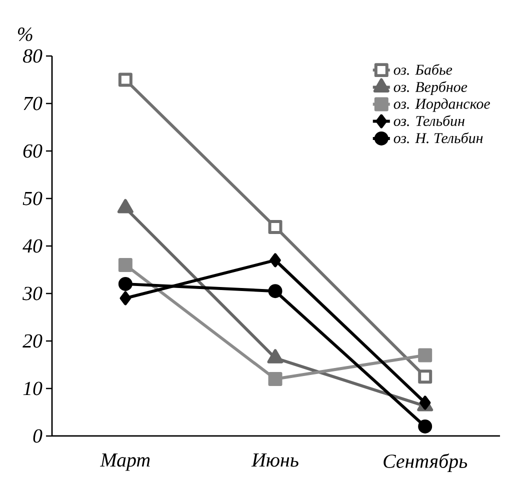 This screenshot has height=480, width=531. Describe the element at coordinates (33, 103) in the screenshot. I see `y-tick-label: 70` at that location.